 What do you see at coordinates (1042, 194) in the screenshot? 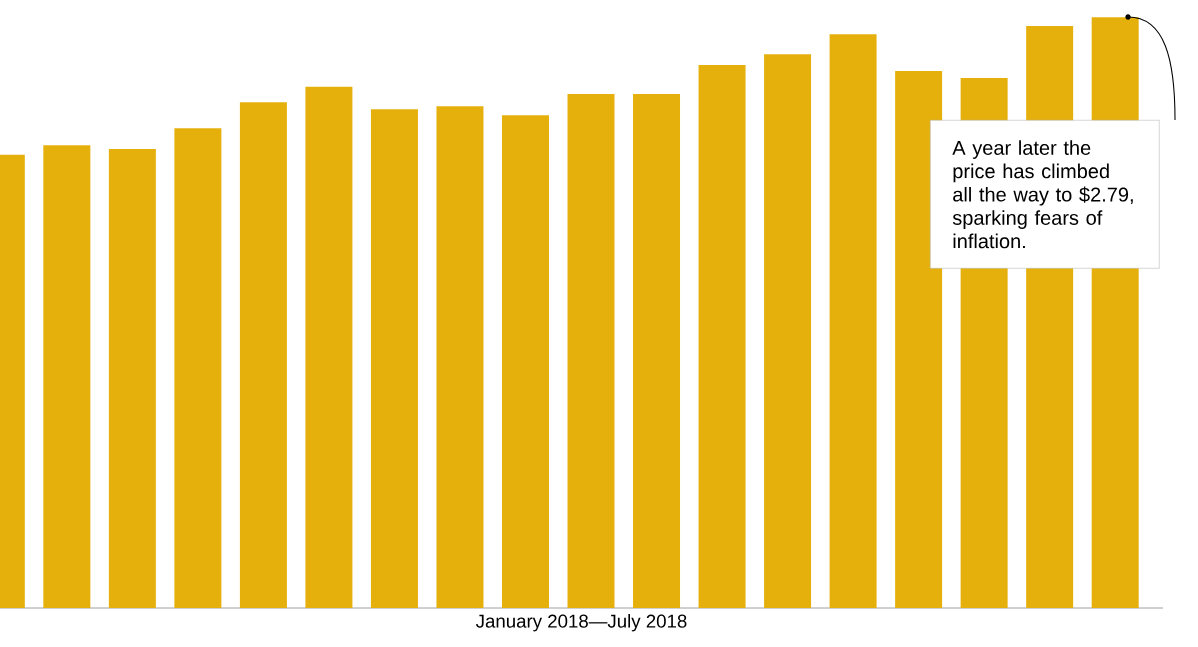
I see `annotation: A year later the price has climbed all the way to $2.79, sparking fears of inflation.` at bounding box center [1042, 194].